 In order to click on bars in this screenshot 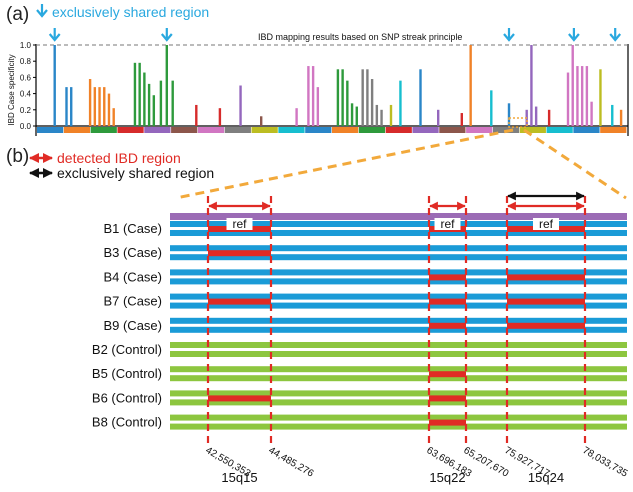, I will do `click(338, 85)`.